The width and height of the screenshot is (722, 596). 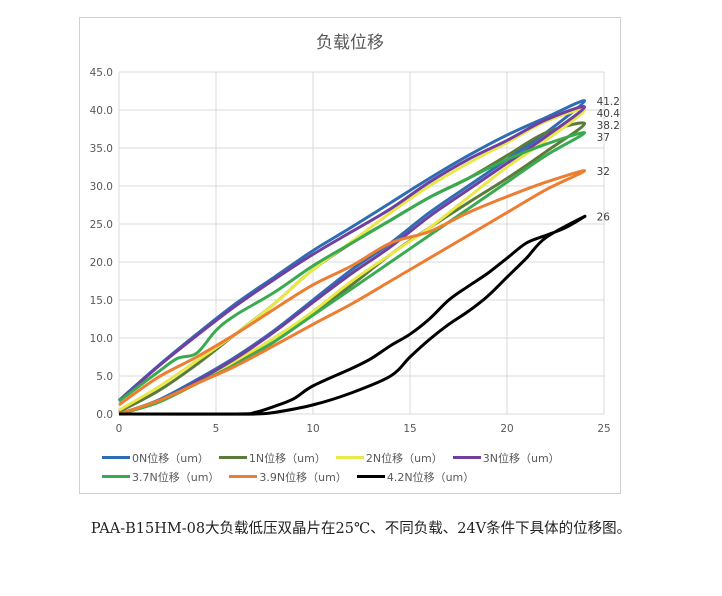 I want to click on x-tick-label: 10, so click(x=312, y=429).